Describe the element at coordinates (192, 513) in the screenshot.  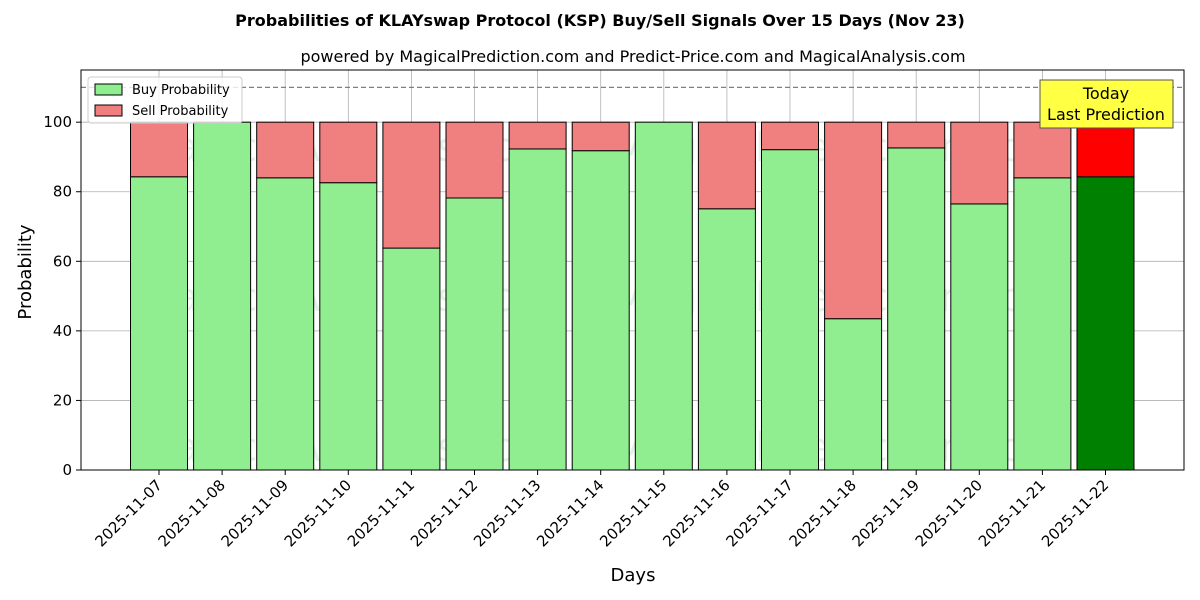
I see `x-tick-label: 2025-11-08` at that location.